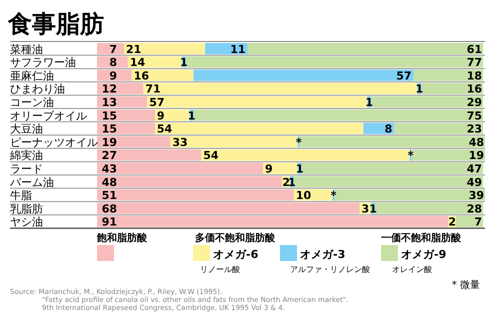 This screenshot has width=500, height=320. I want to click on data-label: 27, so click(109, 155).